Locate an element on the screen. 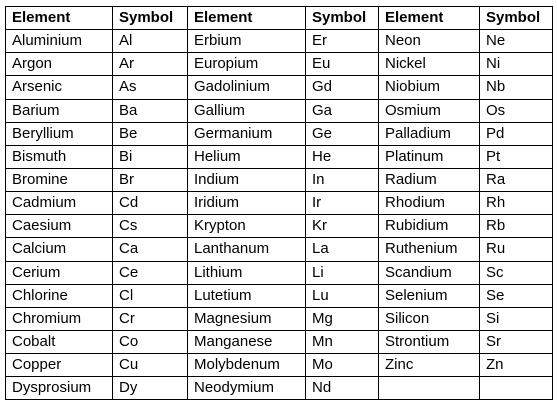 The width and height of the screenshot is (557, 404). symbol-cell: Cr is located at coordinates (150, 318).